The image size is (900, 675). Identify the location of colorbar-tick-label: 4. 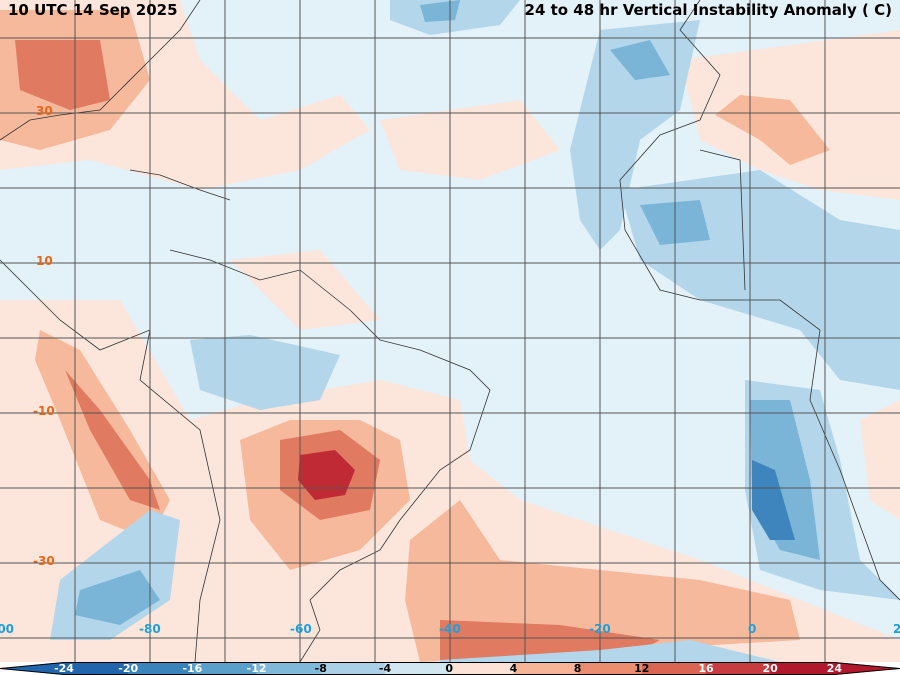
(513, 668).